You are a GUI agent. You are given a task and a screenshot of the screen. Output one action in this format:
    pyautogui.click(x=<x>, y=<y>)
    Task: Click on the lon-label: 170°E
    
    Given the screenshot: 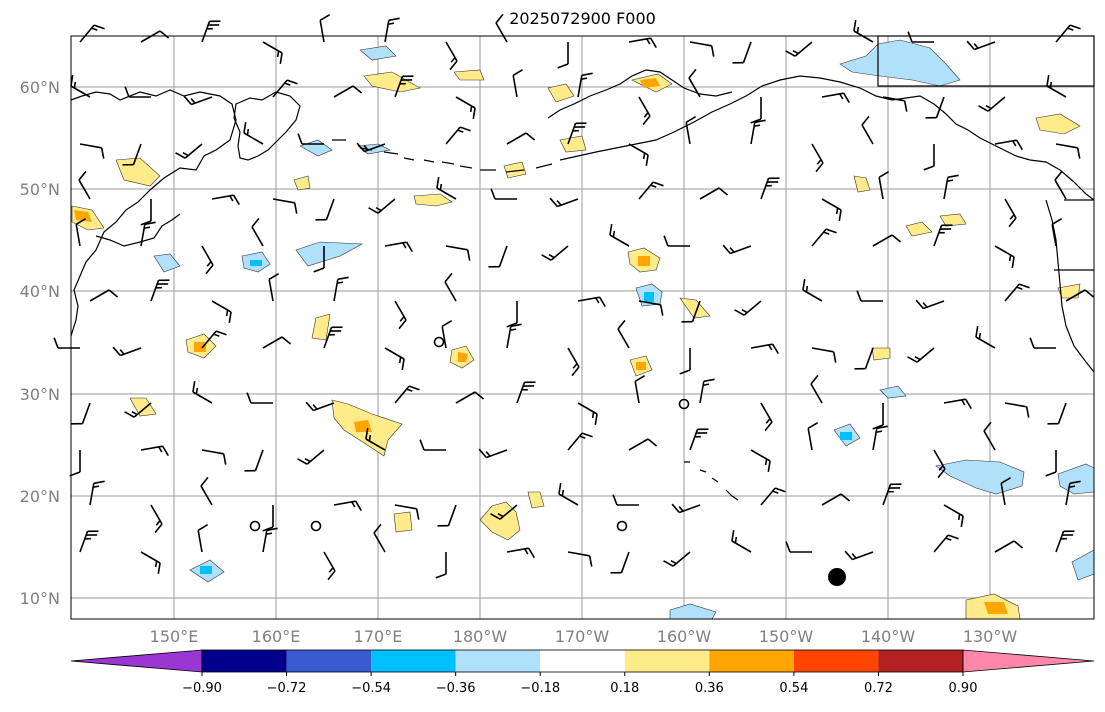 What is the action you would take?
    pyautogui.click(x=378, y=636)
    